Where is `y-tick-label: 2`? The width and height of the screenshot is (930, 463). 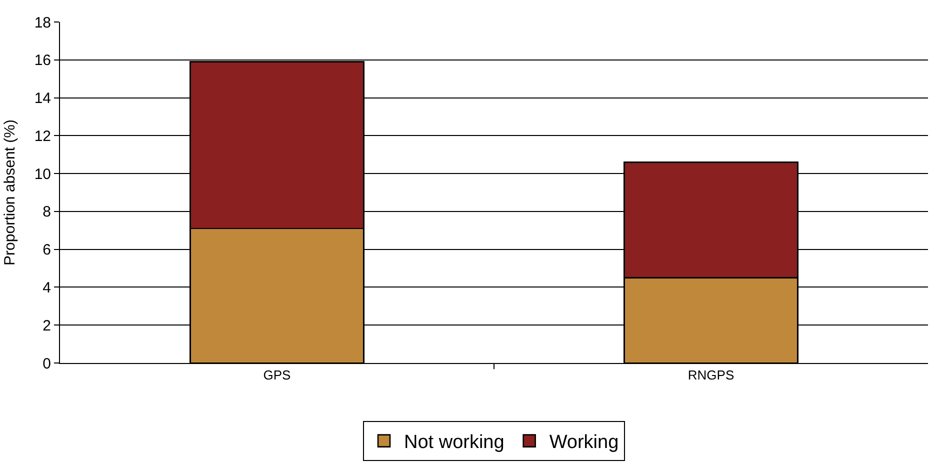 y-tick-label: 2 is located at coordinates (46, 325).